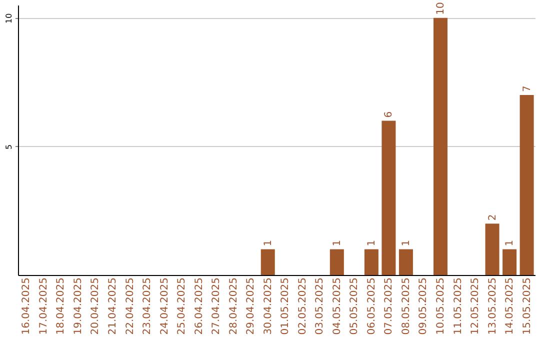 This screenshot has width=540, height=340. What do you see at coordinates (372, 306) in the screenshot?
I see `x-tick-label: 06.05.2025` at bounding box center [372, 306].